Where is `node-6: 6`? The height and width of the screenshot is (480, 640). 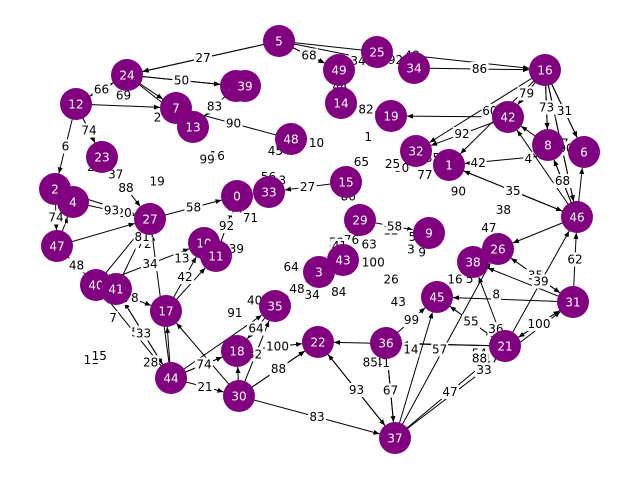 node-6: 6 is located at coordinates (584, 152).